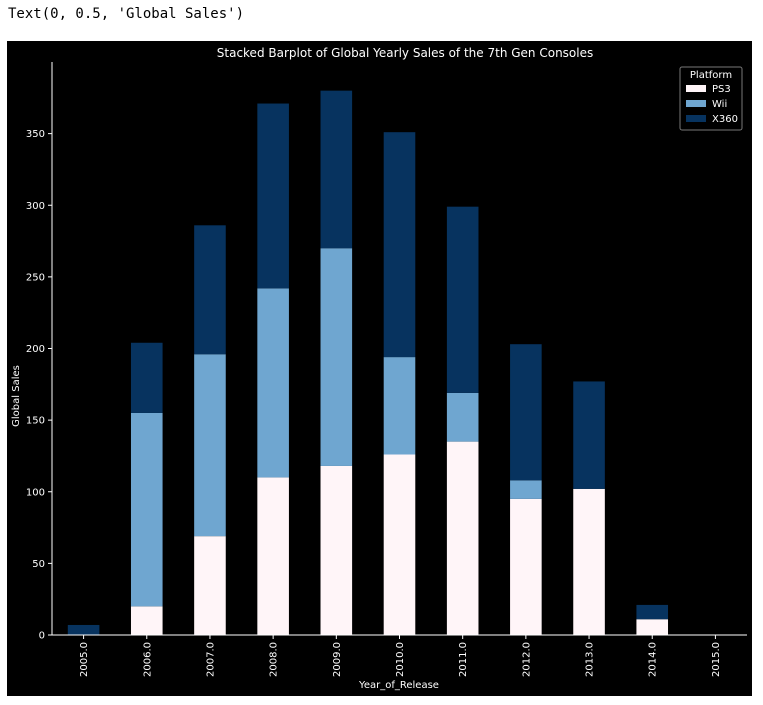 Image resolution: width=763 pixels, height=705 pixels. I want to click on y-tick-label: 200, so click(35, 349).